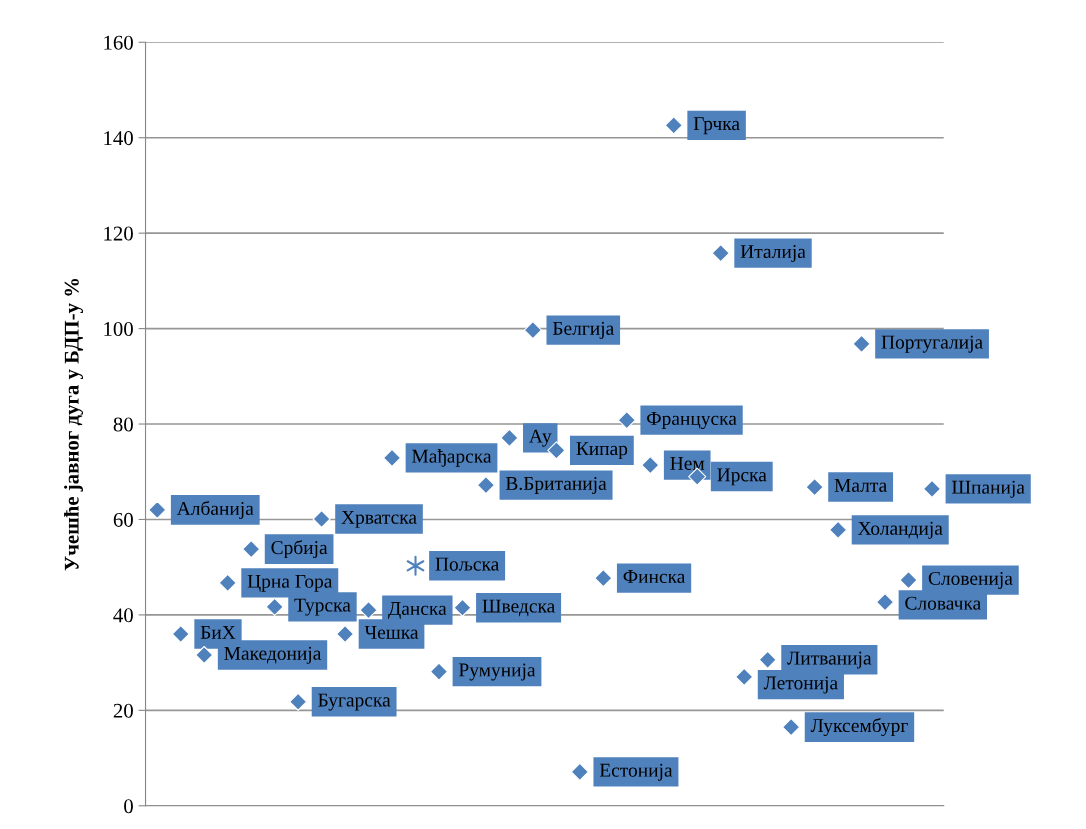 Image resolution: width=1086 pixels, height=829 pixels. What do you see at coordinates (118, 138) in the screenshot?
I see `y-tick-label: 140` at bounding box center [118, 138].